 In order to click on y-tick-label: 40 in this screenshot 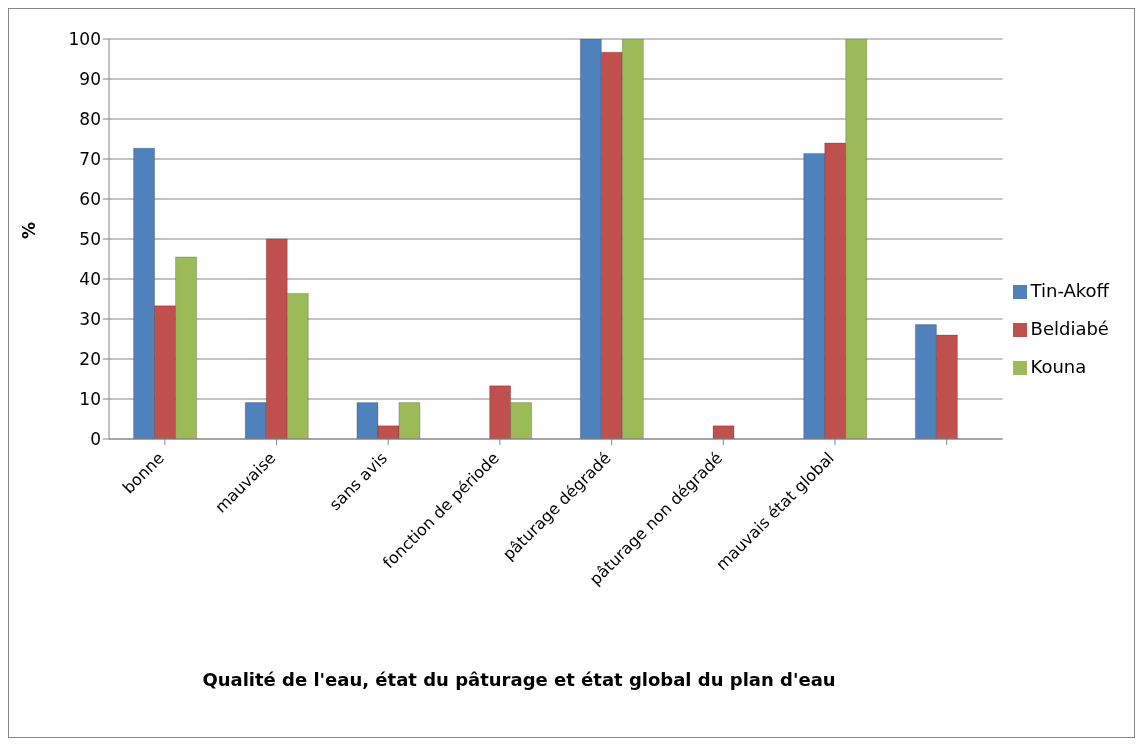, I will do `click(90, 279)`.